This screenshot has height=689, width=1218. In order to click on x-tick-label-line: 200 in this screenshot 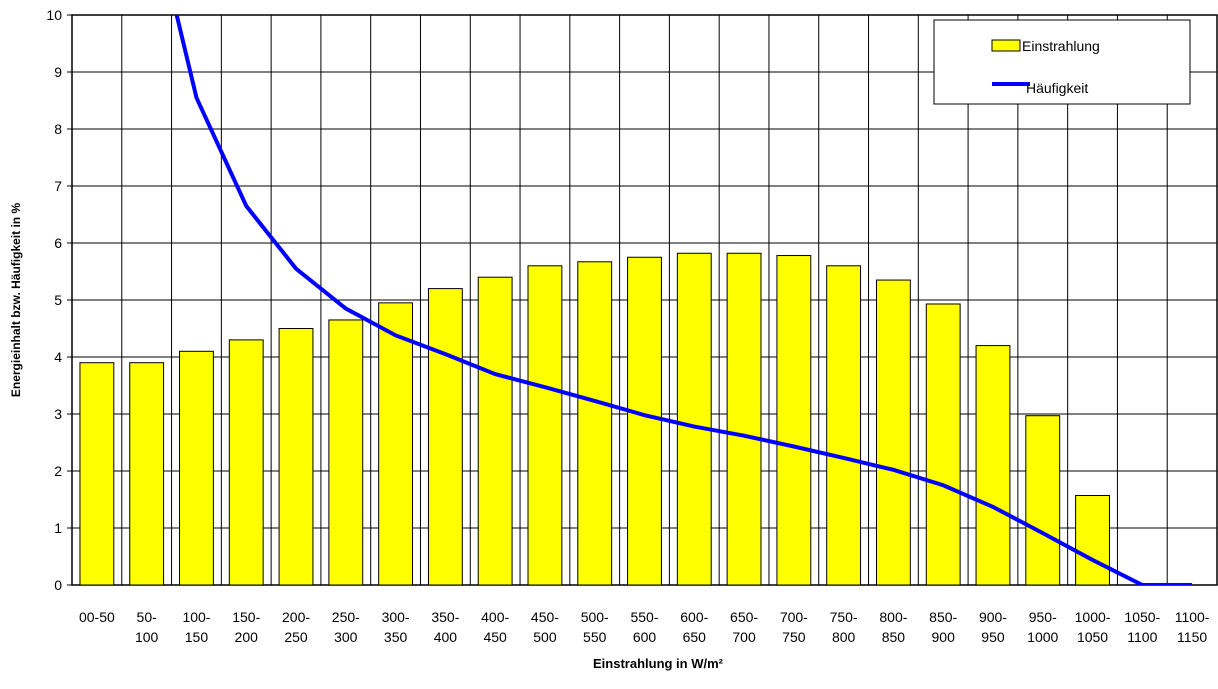, I will do `click(247, 637)`.